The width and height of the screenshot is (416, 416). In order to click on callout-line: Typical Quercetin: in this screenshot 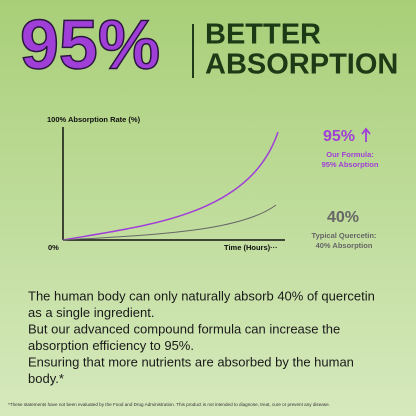, I will do `click(344, 235)`.